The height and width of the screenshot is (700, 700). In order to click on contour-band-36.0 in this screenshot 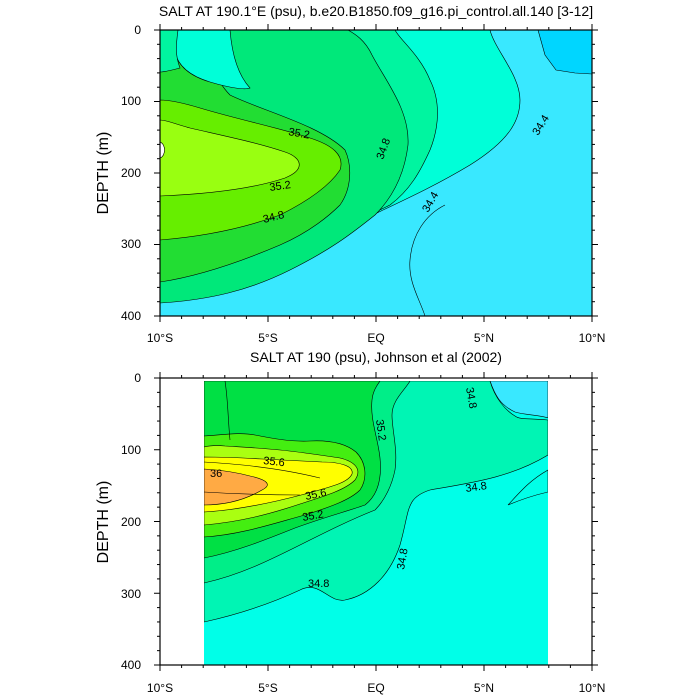, I will do `click(236, 487)`.